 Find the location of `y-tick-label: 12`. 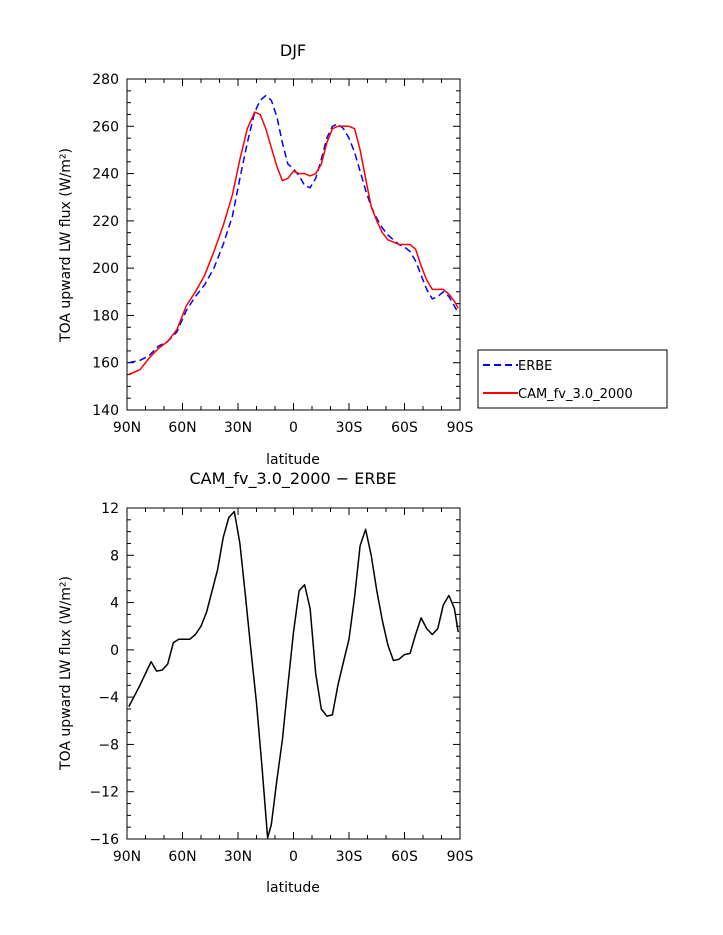

y-tick-label: 12 is located at coordinates (110, 509).